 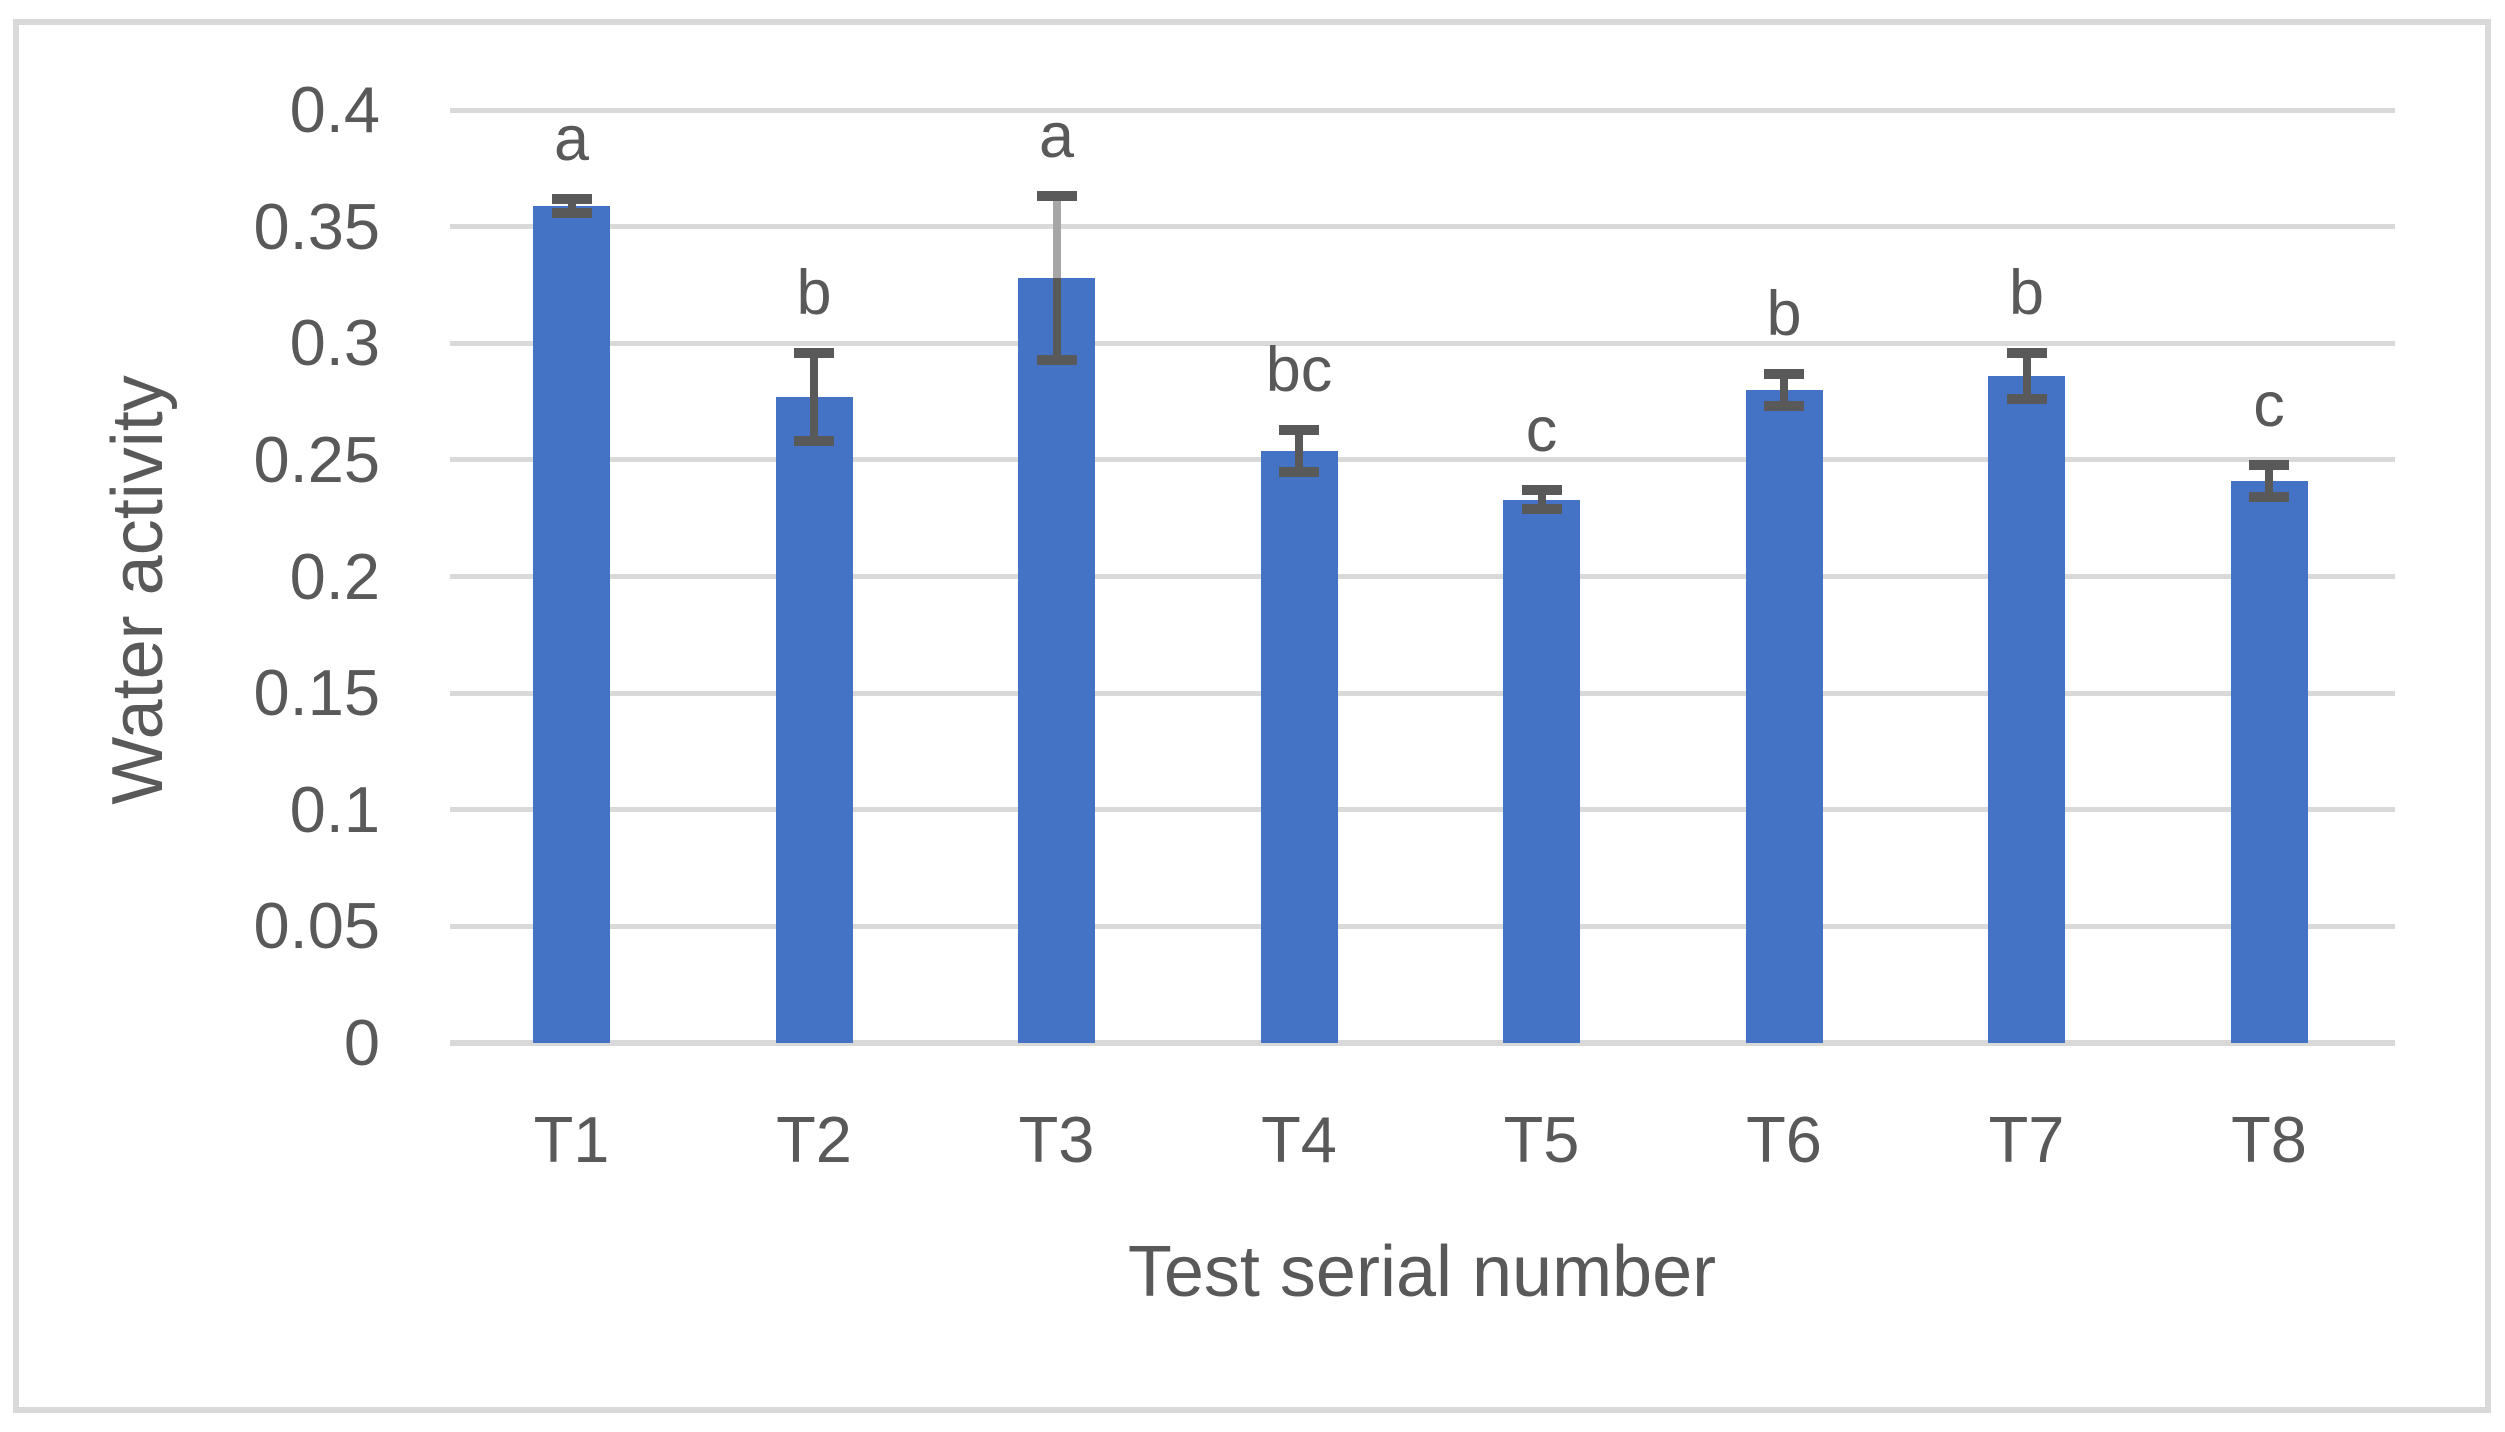 What do you see at coordinates (1299, 369) in the screenshot?
I see `significance-letter: bc` at bounding box center [1299, 369].